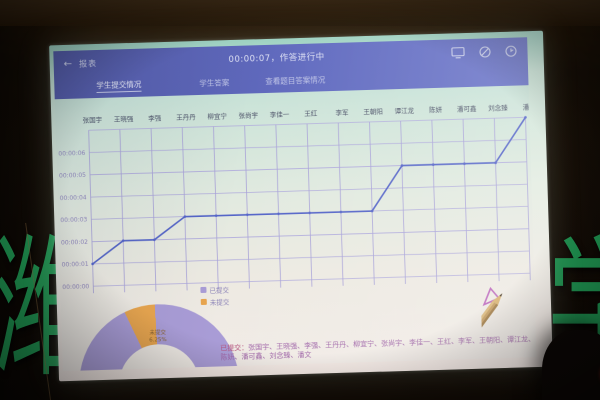  I want to click on legend-label: 未提交, so click(219, 302).